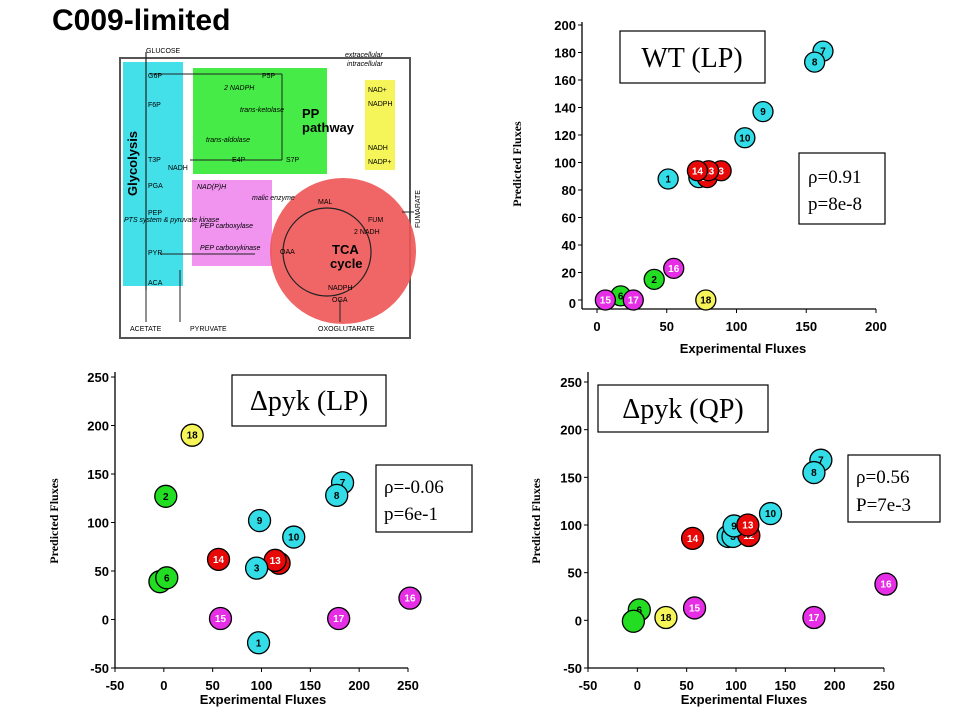 Image resolution: width=960 pixels, height=720 pixels. I want to click on map-label-malic-enzyme: malic enzyme, so click(273, 198).